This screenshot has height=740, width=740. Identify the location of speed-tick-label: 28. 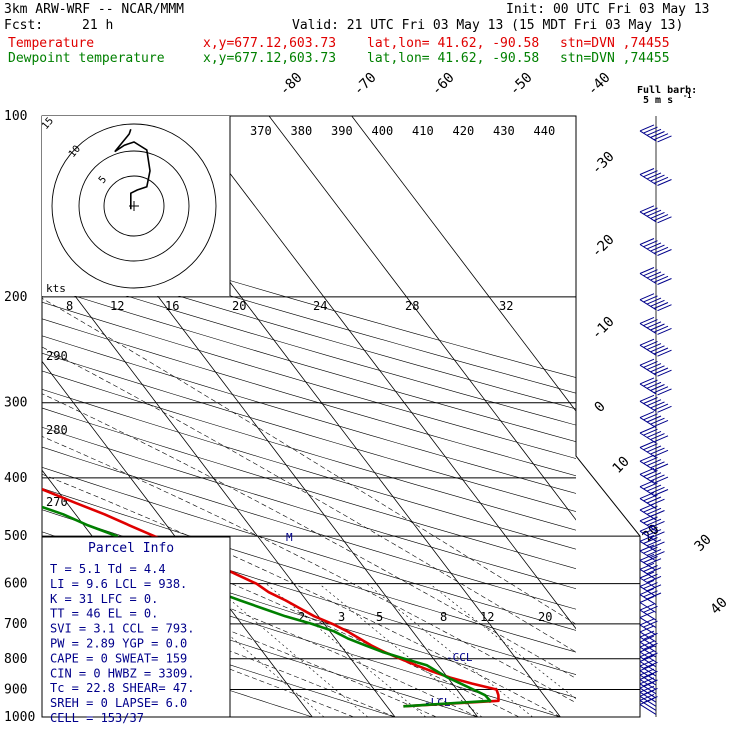
(412, 306).